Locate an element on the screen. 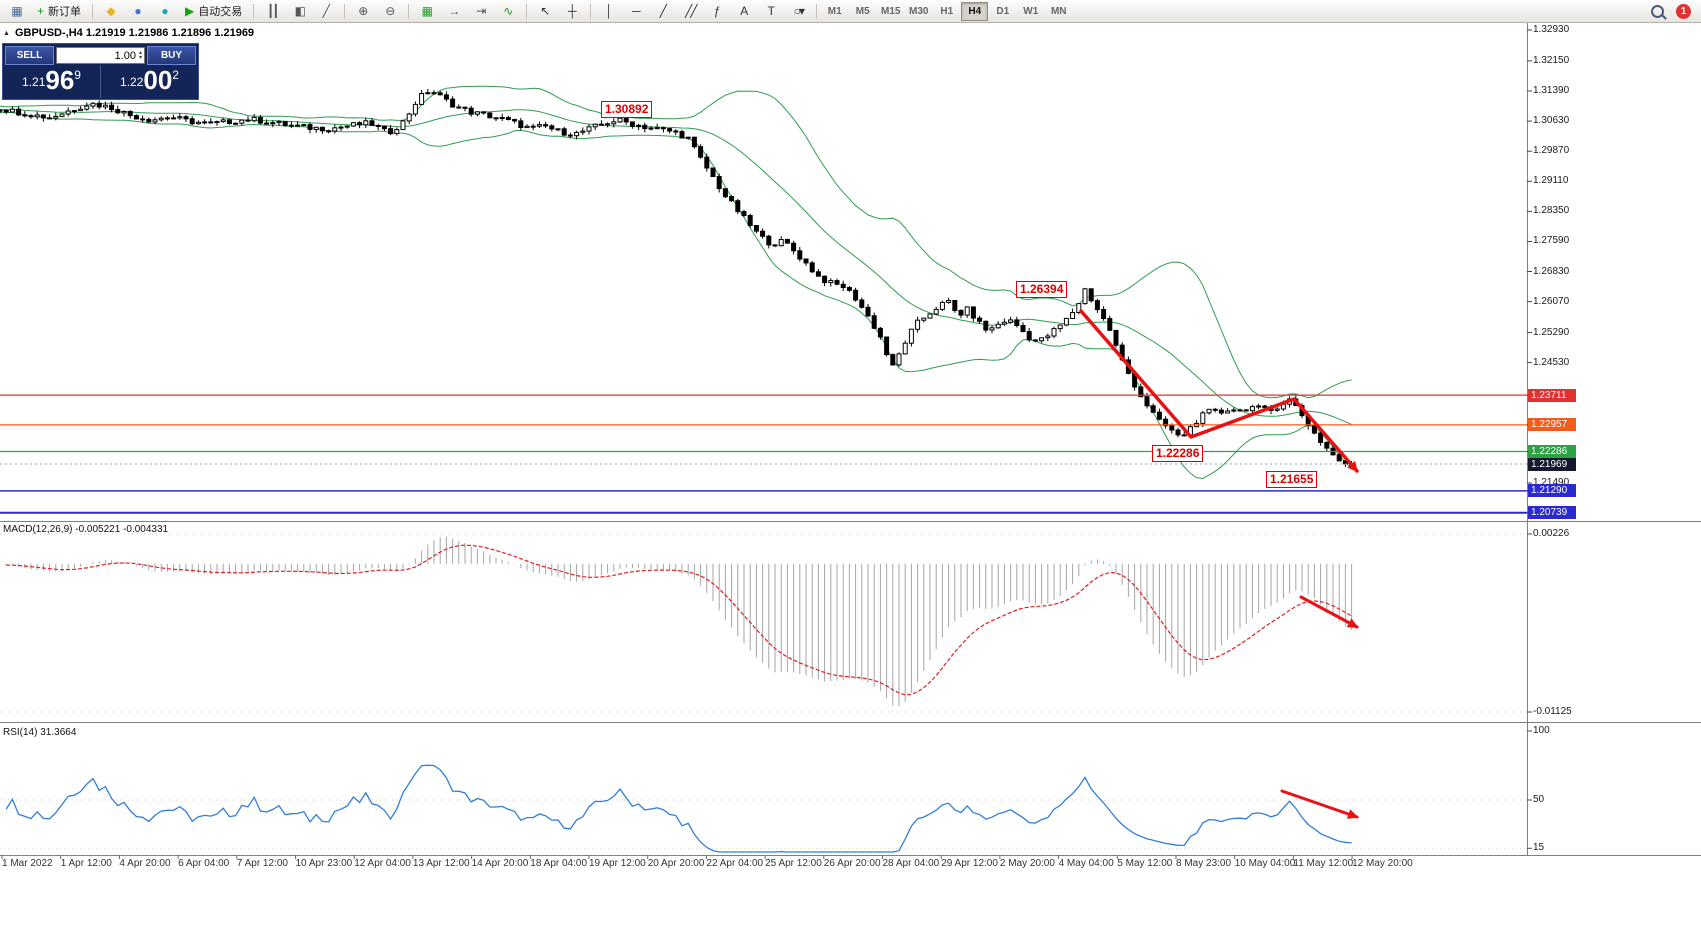  price-axis-tick: 1.24530 is located at coordinates (1551, 362).